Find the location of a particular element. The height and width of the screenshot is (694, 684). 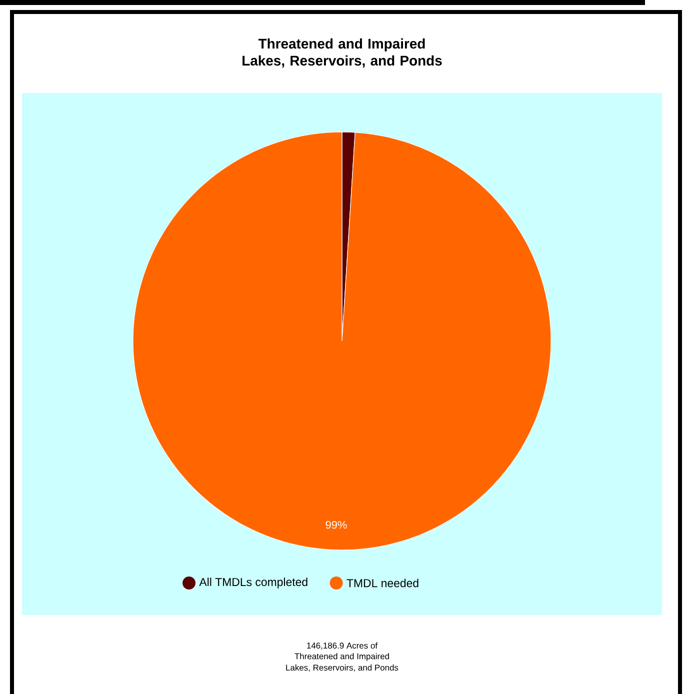

data-label: 99% is located at coordinates (336, 524).